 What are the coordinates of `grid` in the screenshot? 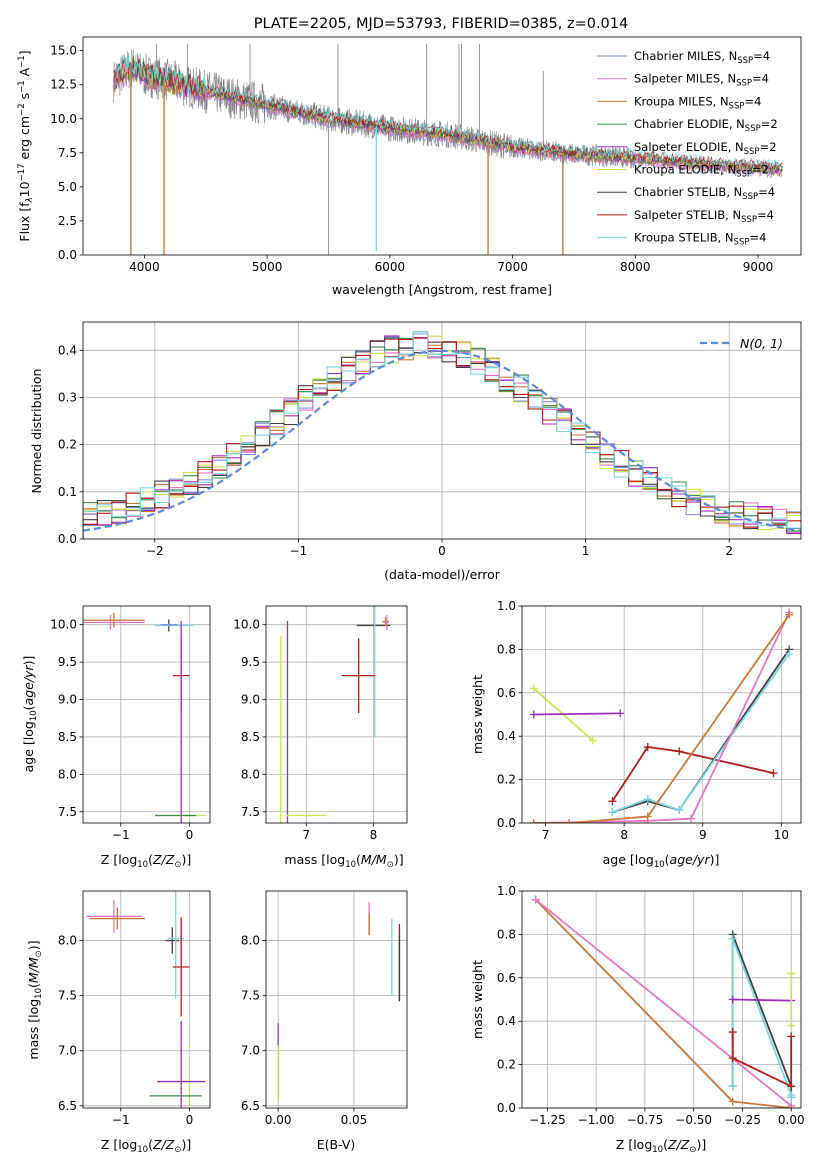 It's located at (146, 714).